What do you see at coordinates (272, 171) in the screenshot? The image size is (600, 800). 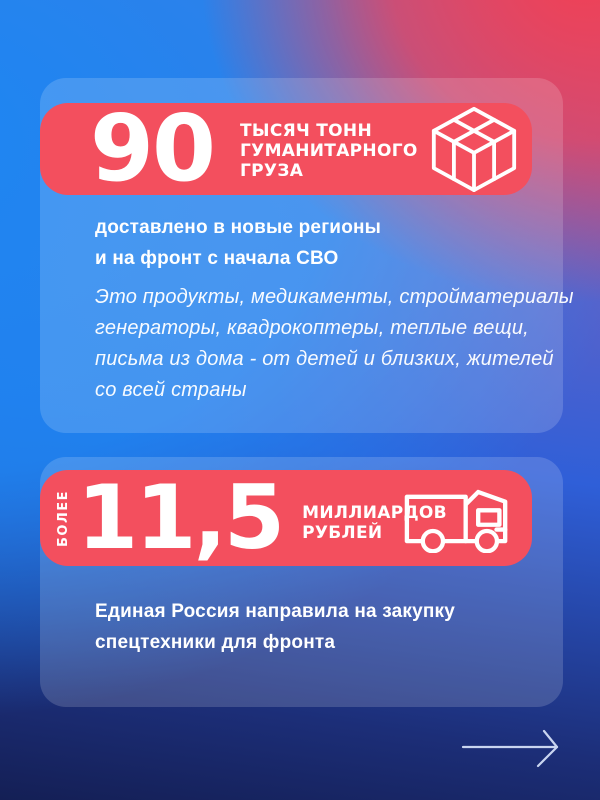 I see `stat-unit-line: ГРУЗА` at bounding box center [272, 171].